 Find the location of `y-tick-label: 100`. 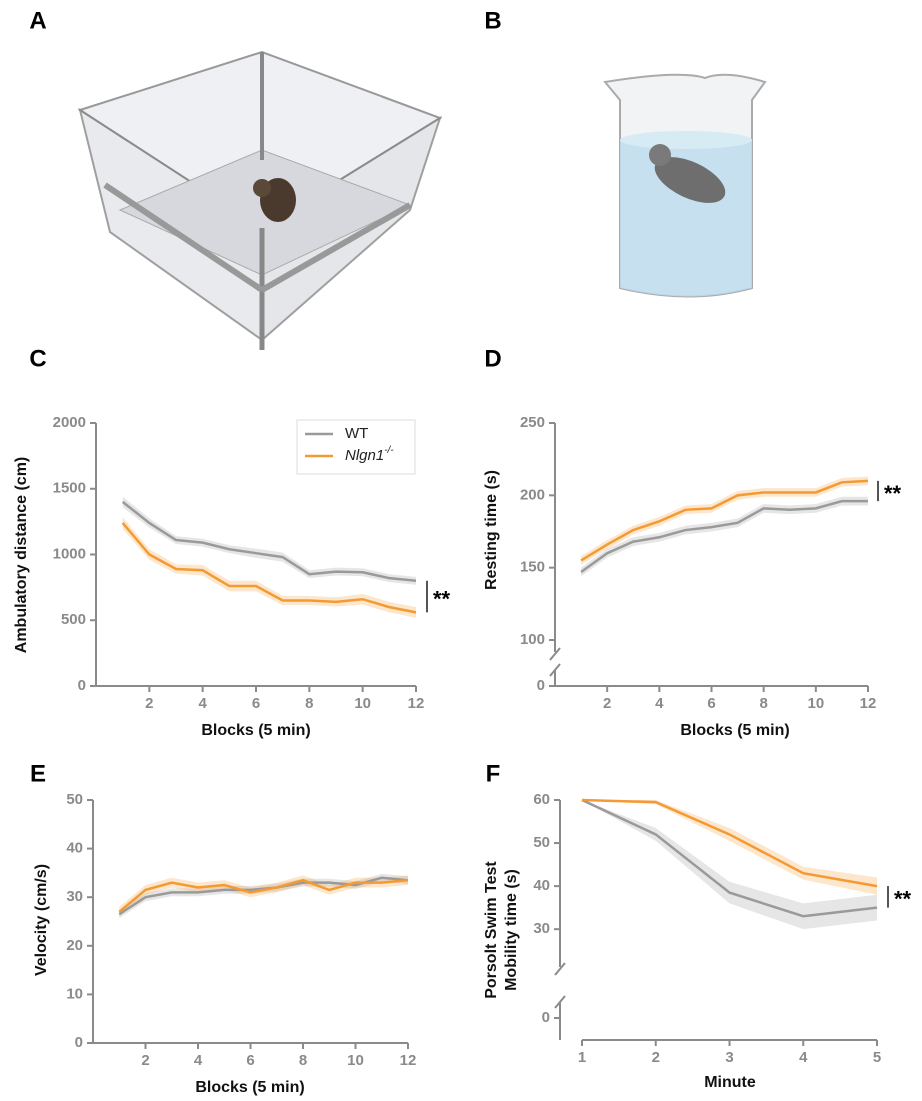

y-tick-label: 100 is located at coordinates (532, 639).